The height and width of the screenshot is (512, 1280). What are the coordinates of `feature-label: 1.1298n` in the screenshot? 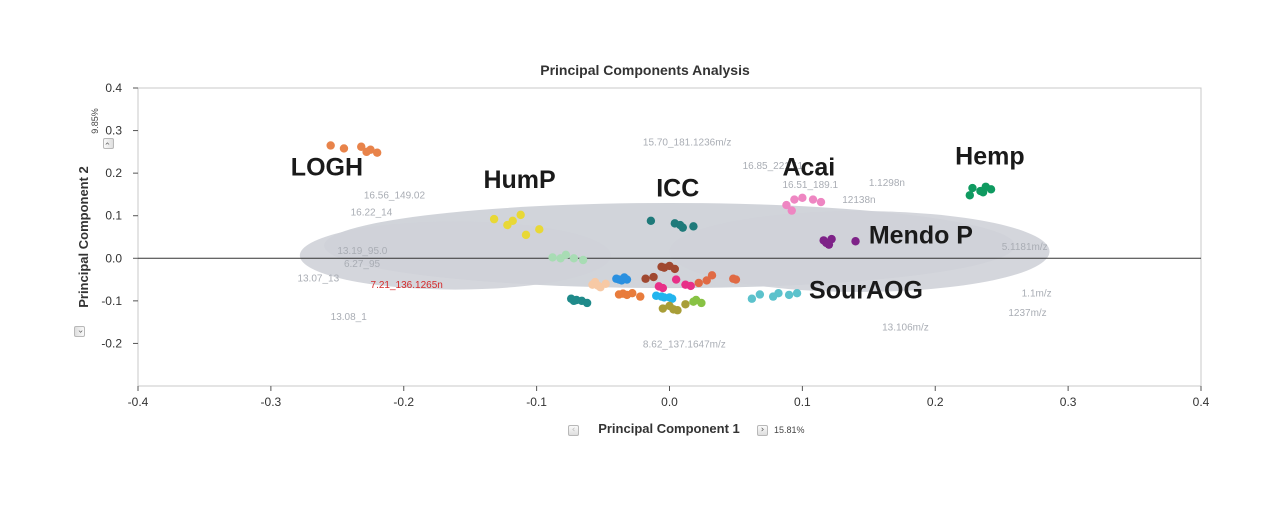 It's located at (887, 183).